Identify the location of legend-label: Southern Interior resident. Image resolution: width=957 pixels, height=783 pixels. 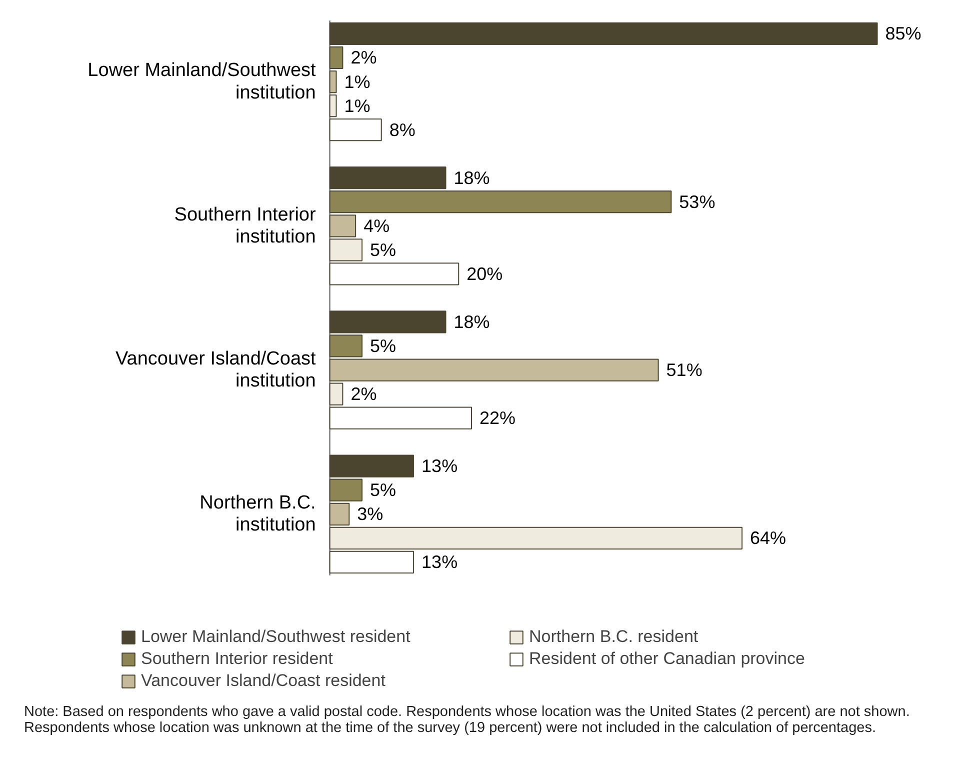
(237, 659).